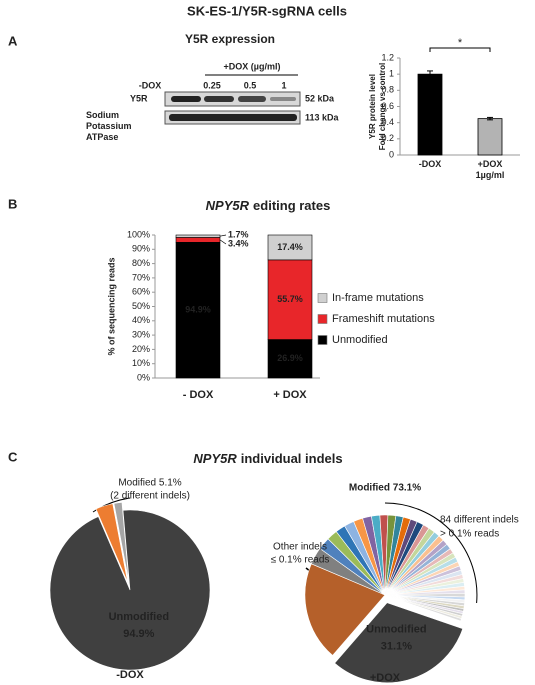 Image resolution: width=535 pixels, height=685 pixels. I want to click on x-tick-label: -DOX, so click(430, 164).